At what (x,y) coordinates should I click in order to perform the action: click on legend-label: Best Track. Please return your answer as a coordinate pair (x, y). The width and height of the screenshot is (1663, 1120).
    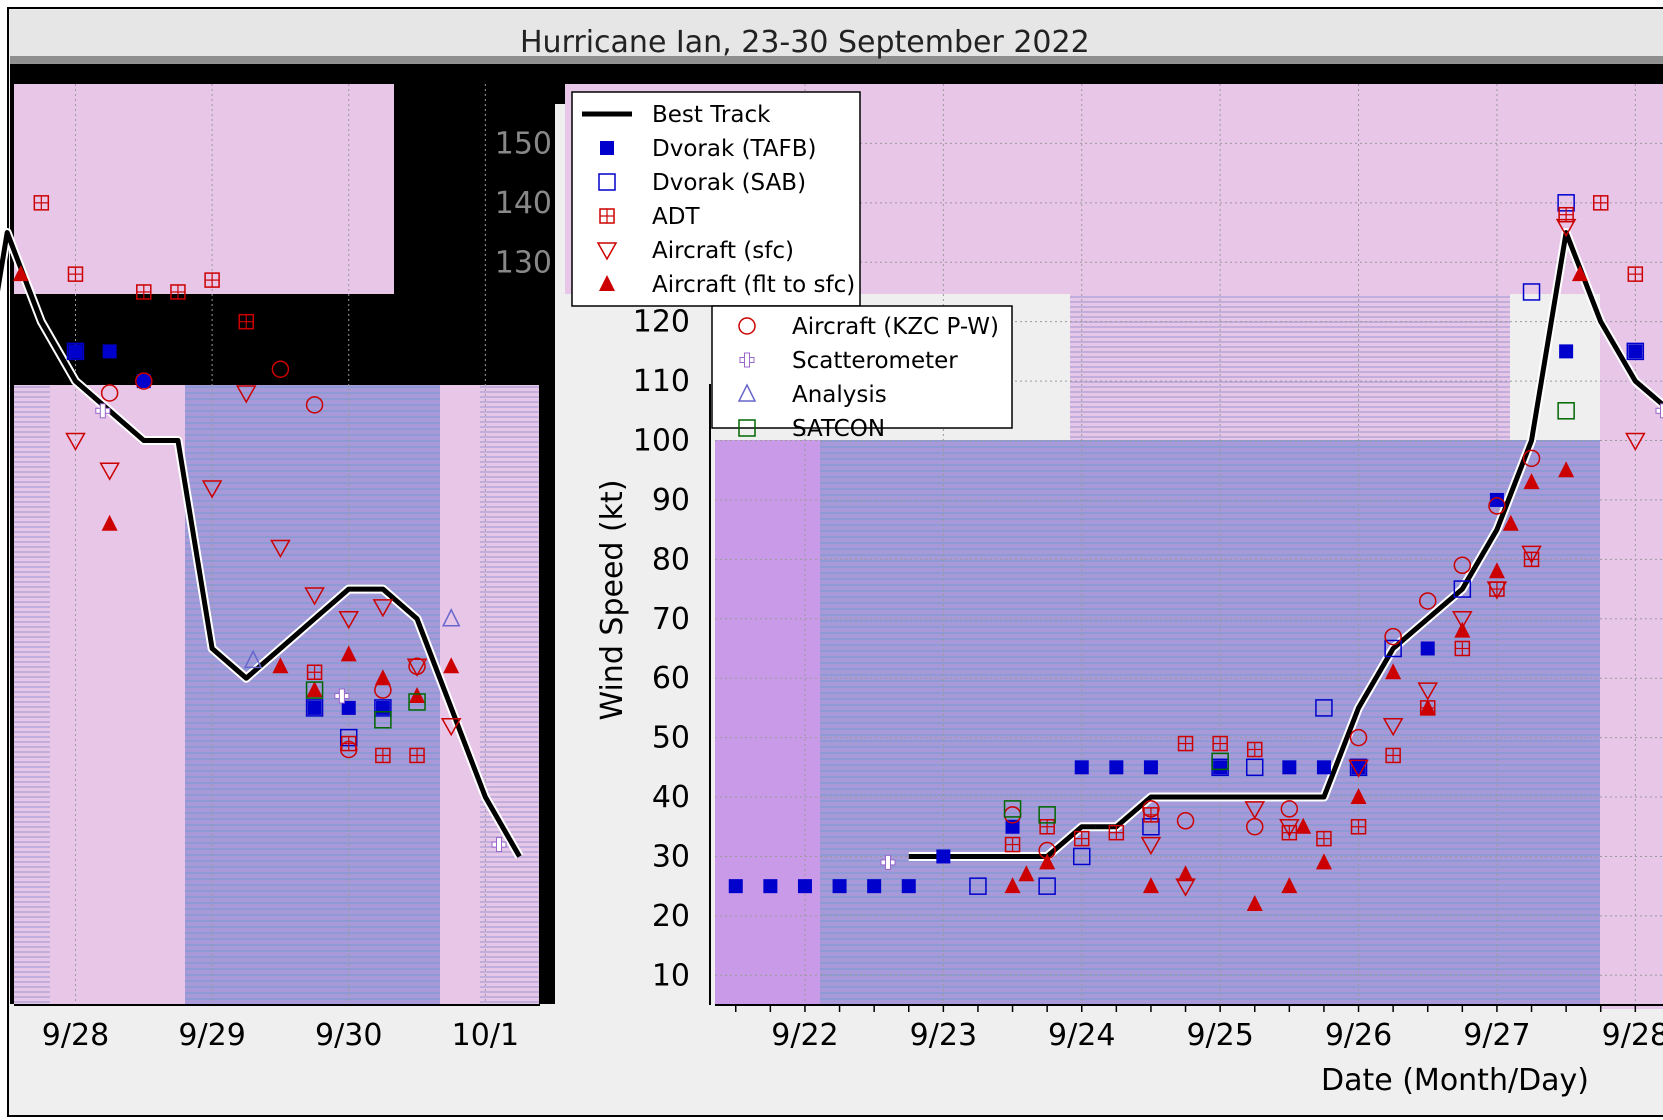
    Looking at the image, I should click on (711, 115).